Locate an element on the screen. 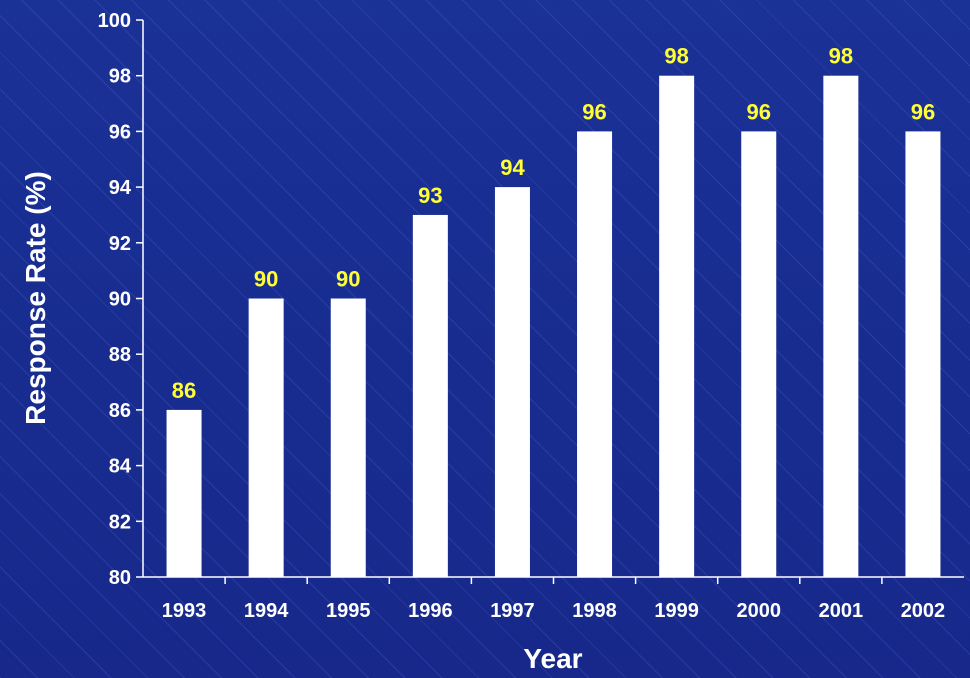  y-tick-label: 90 is located at coordinates (120, 300).